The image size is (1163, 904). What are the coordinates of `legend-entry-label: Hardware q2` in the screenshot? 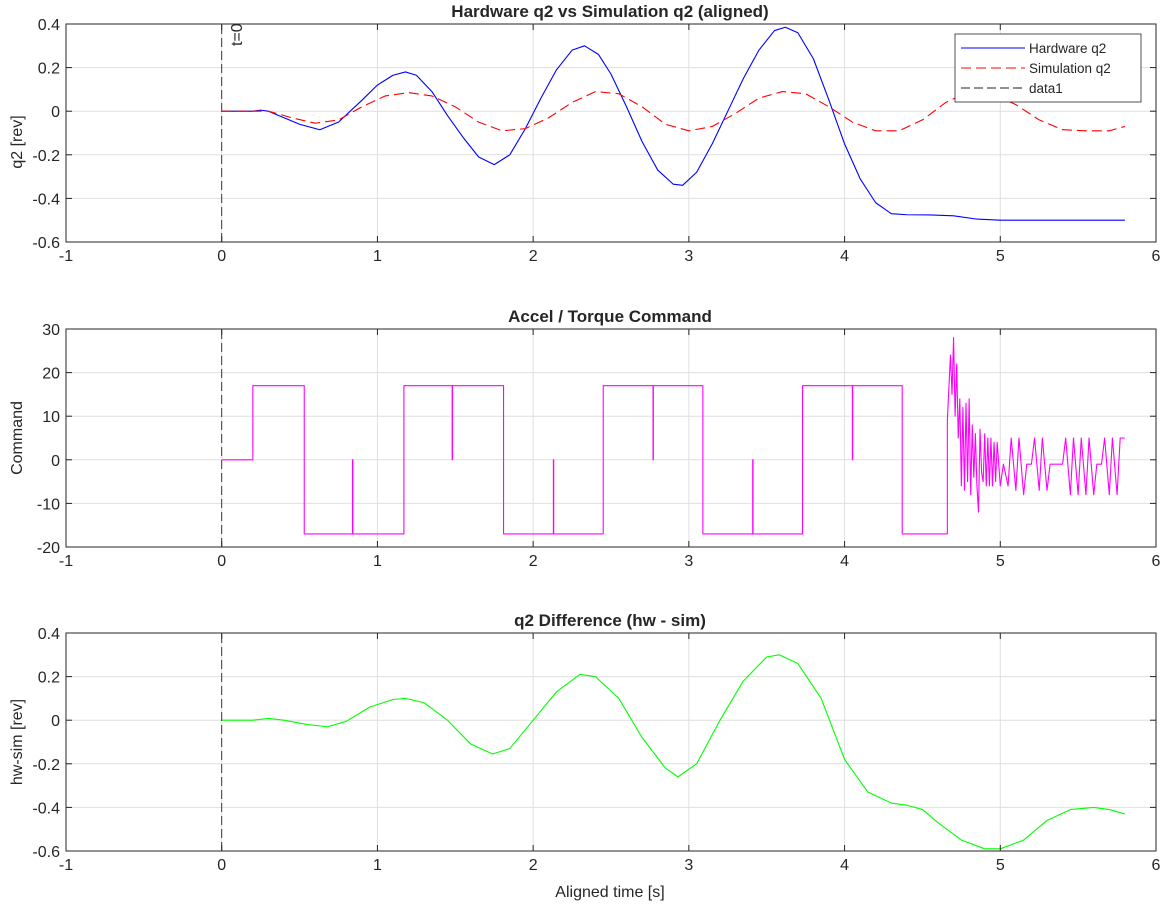 It's located at (1067, 48).